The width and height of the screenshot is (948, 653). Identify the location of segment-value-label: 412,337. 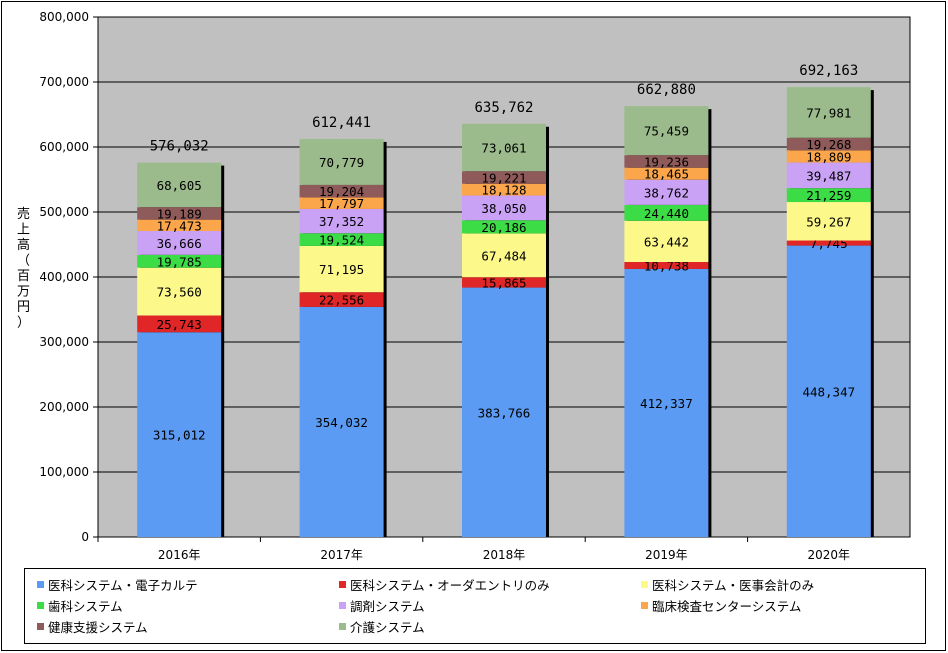
(666, 403).